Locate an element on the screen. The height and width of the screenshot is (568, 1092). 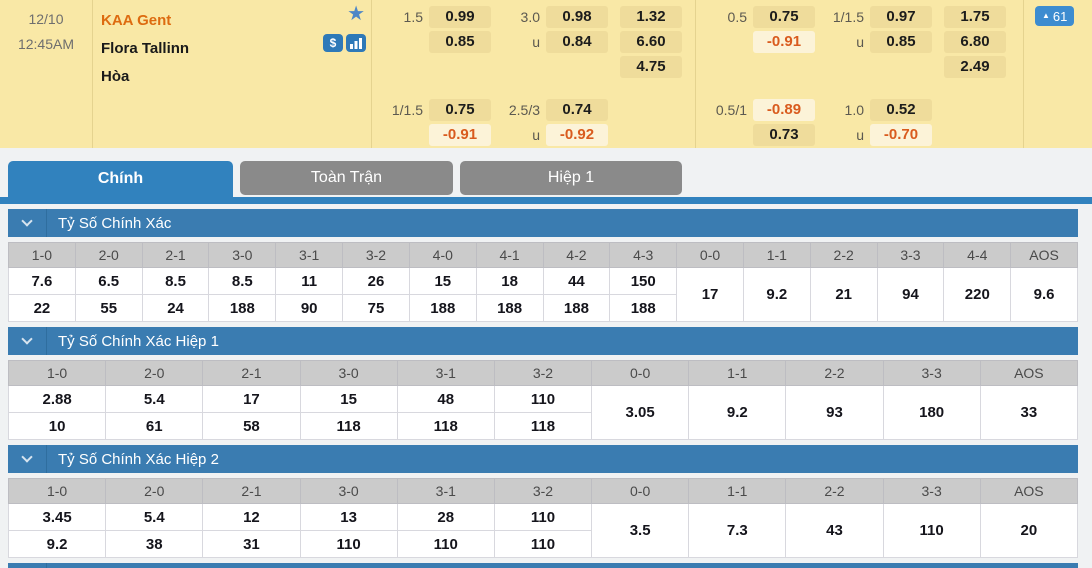
tab-toan-tran: Toàn Trận is located at coordinates (346, 178).